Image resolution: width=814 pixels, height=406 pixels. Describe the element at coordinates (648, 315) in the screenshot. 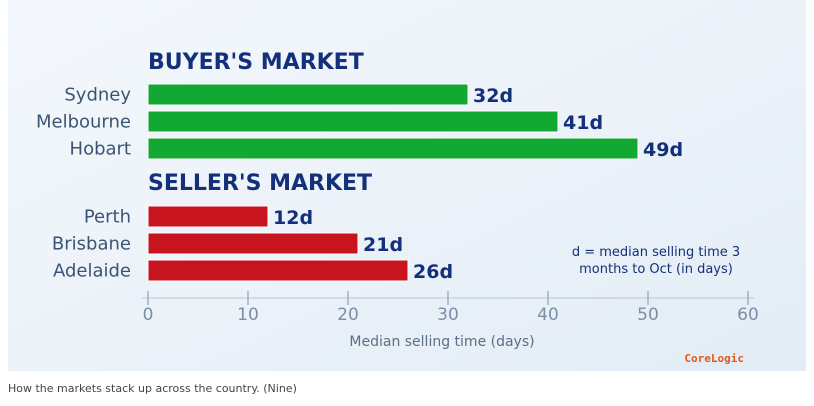

I see `x-tick-label: 50` at that location.